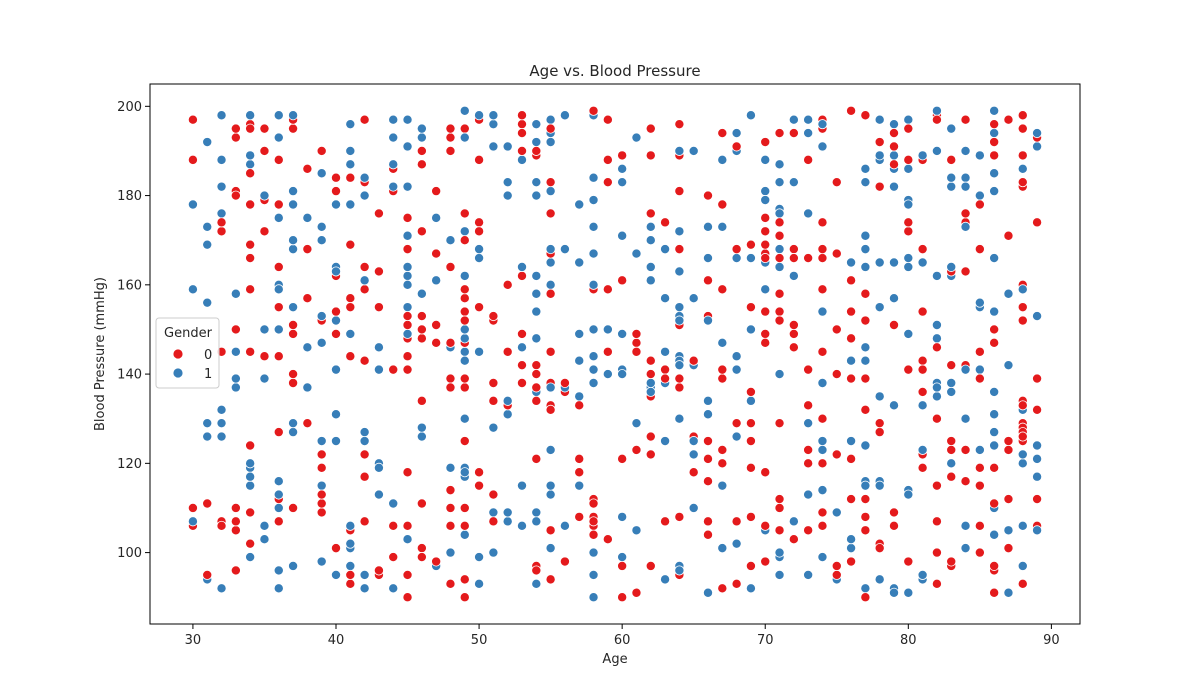 This screenshot has width=1200, height=700. I want to click on y-tick-label: 160, so click(129, 285).